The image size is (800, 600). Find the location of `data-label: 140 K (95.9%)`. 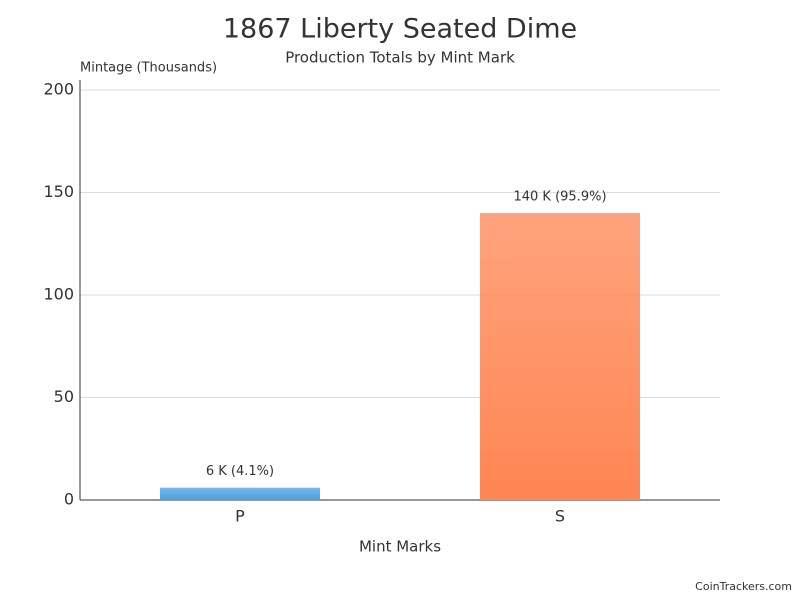

data-label: 140 K (95.9%) is located at coordinates (559, 197).